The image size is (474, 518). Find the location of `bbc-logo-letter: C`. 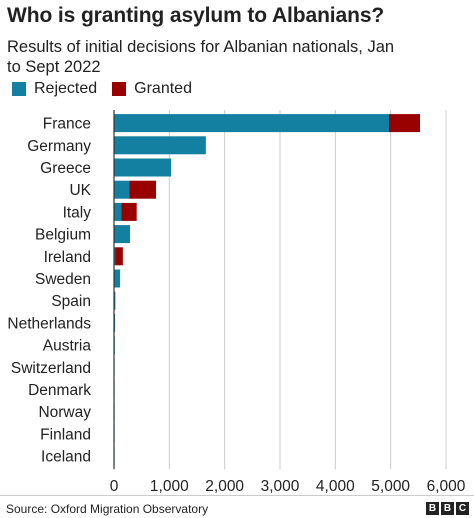

bbc-logo-letter: C is located at coordinates (462, 508).